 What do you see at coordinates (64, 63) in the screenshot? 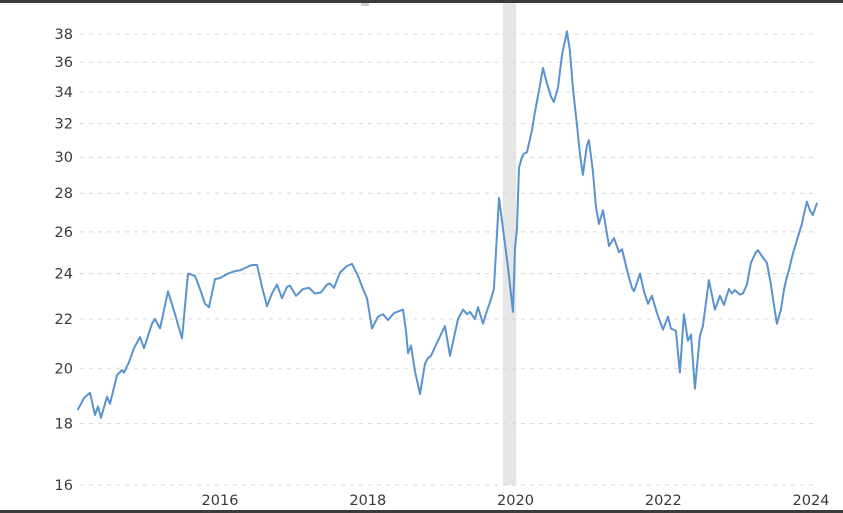
I see `y-tick-label: 36` at bounding box center [64, 63].